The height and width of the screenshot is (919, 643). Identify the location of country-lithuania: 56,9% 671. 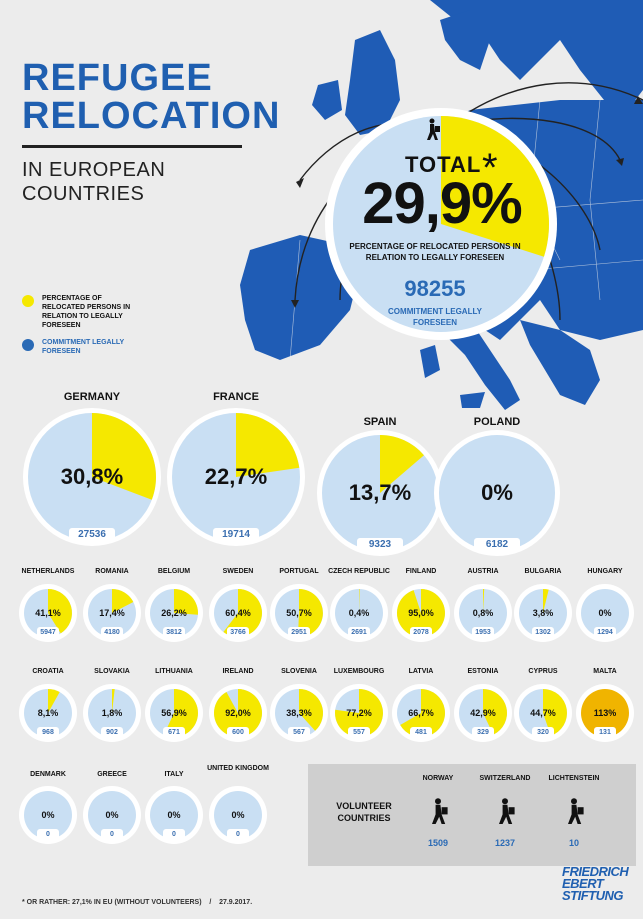
(174, 713).